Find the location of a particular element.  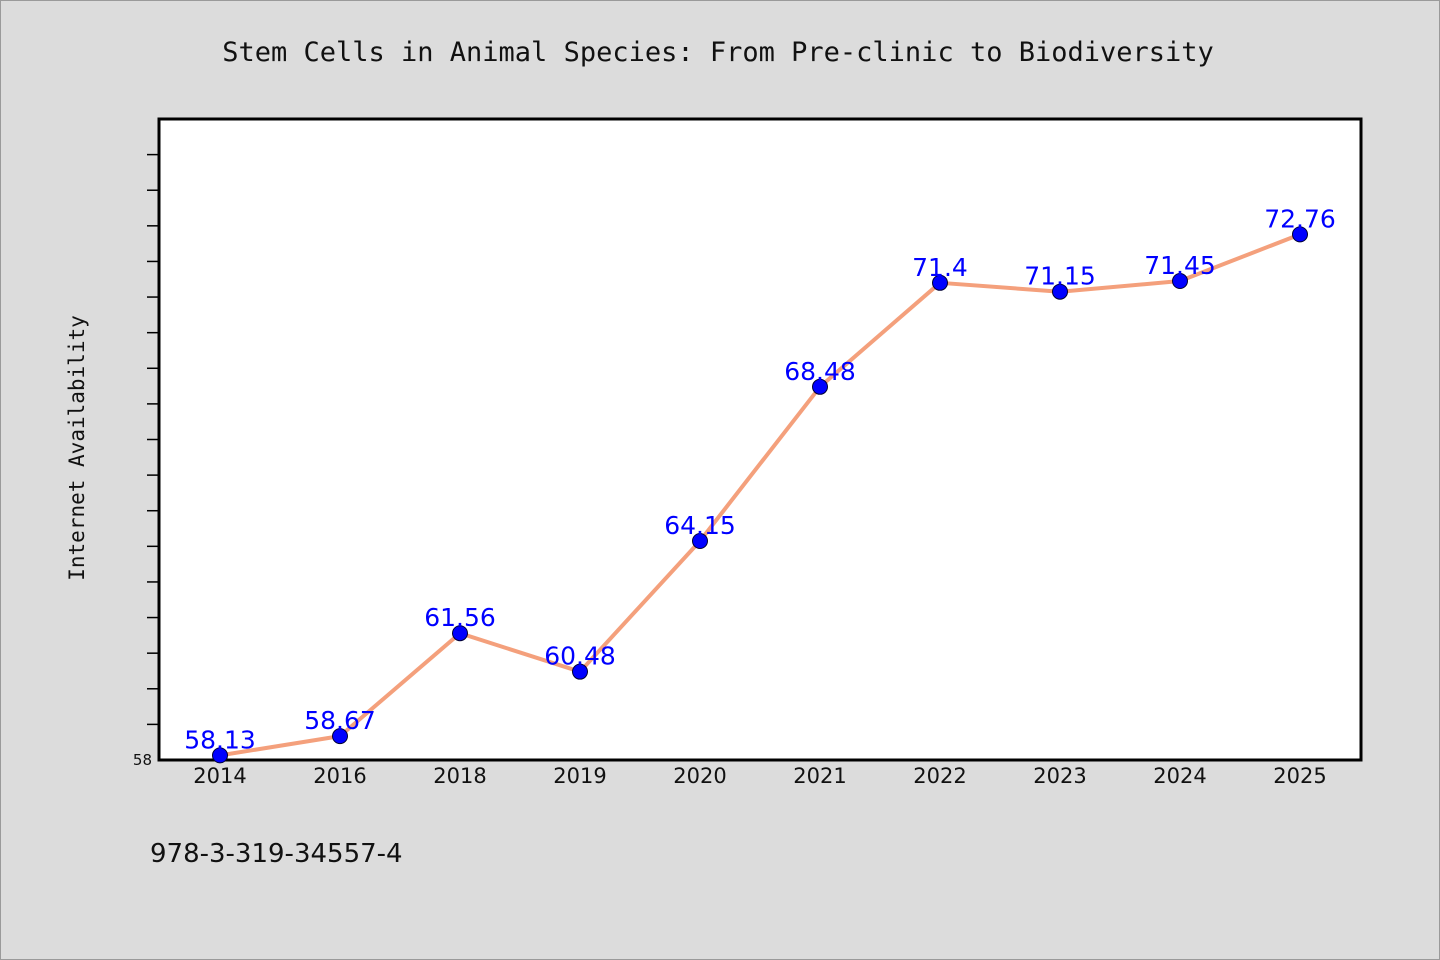

x-tick-label: 2019 is located at coordinates (579, 776).